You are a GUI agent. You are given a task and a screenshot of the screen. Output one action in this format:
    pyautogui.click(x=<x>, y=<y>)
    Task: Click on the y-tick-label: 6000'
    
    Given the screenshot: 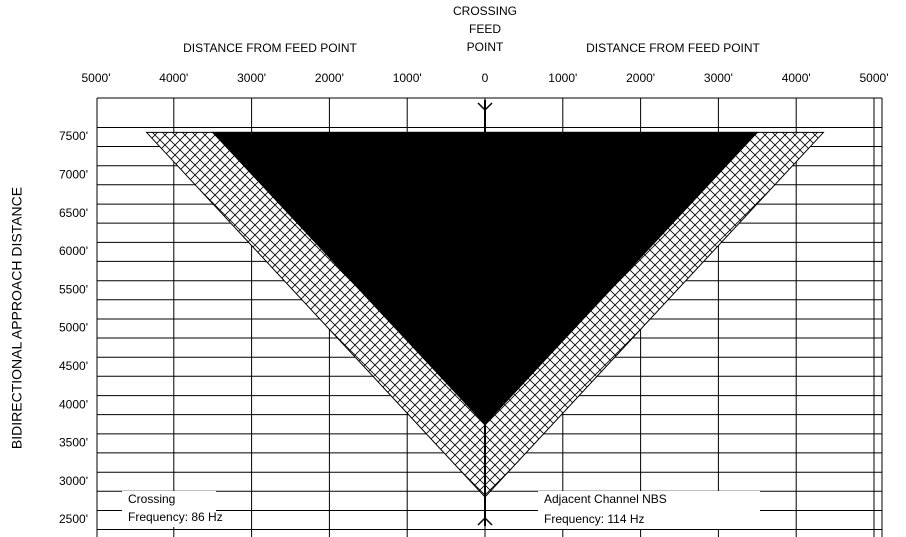 What is the action you would take?
    pyautogui.click(x=73, y=251)
    